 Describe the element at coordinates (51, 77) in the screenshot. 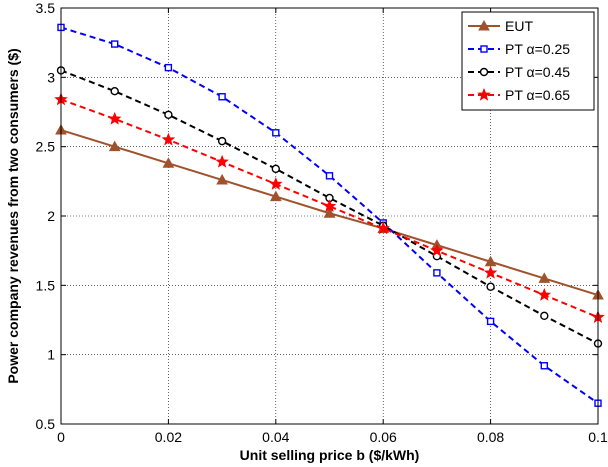

I see `y-tick-label: 3` at that location.